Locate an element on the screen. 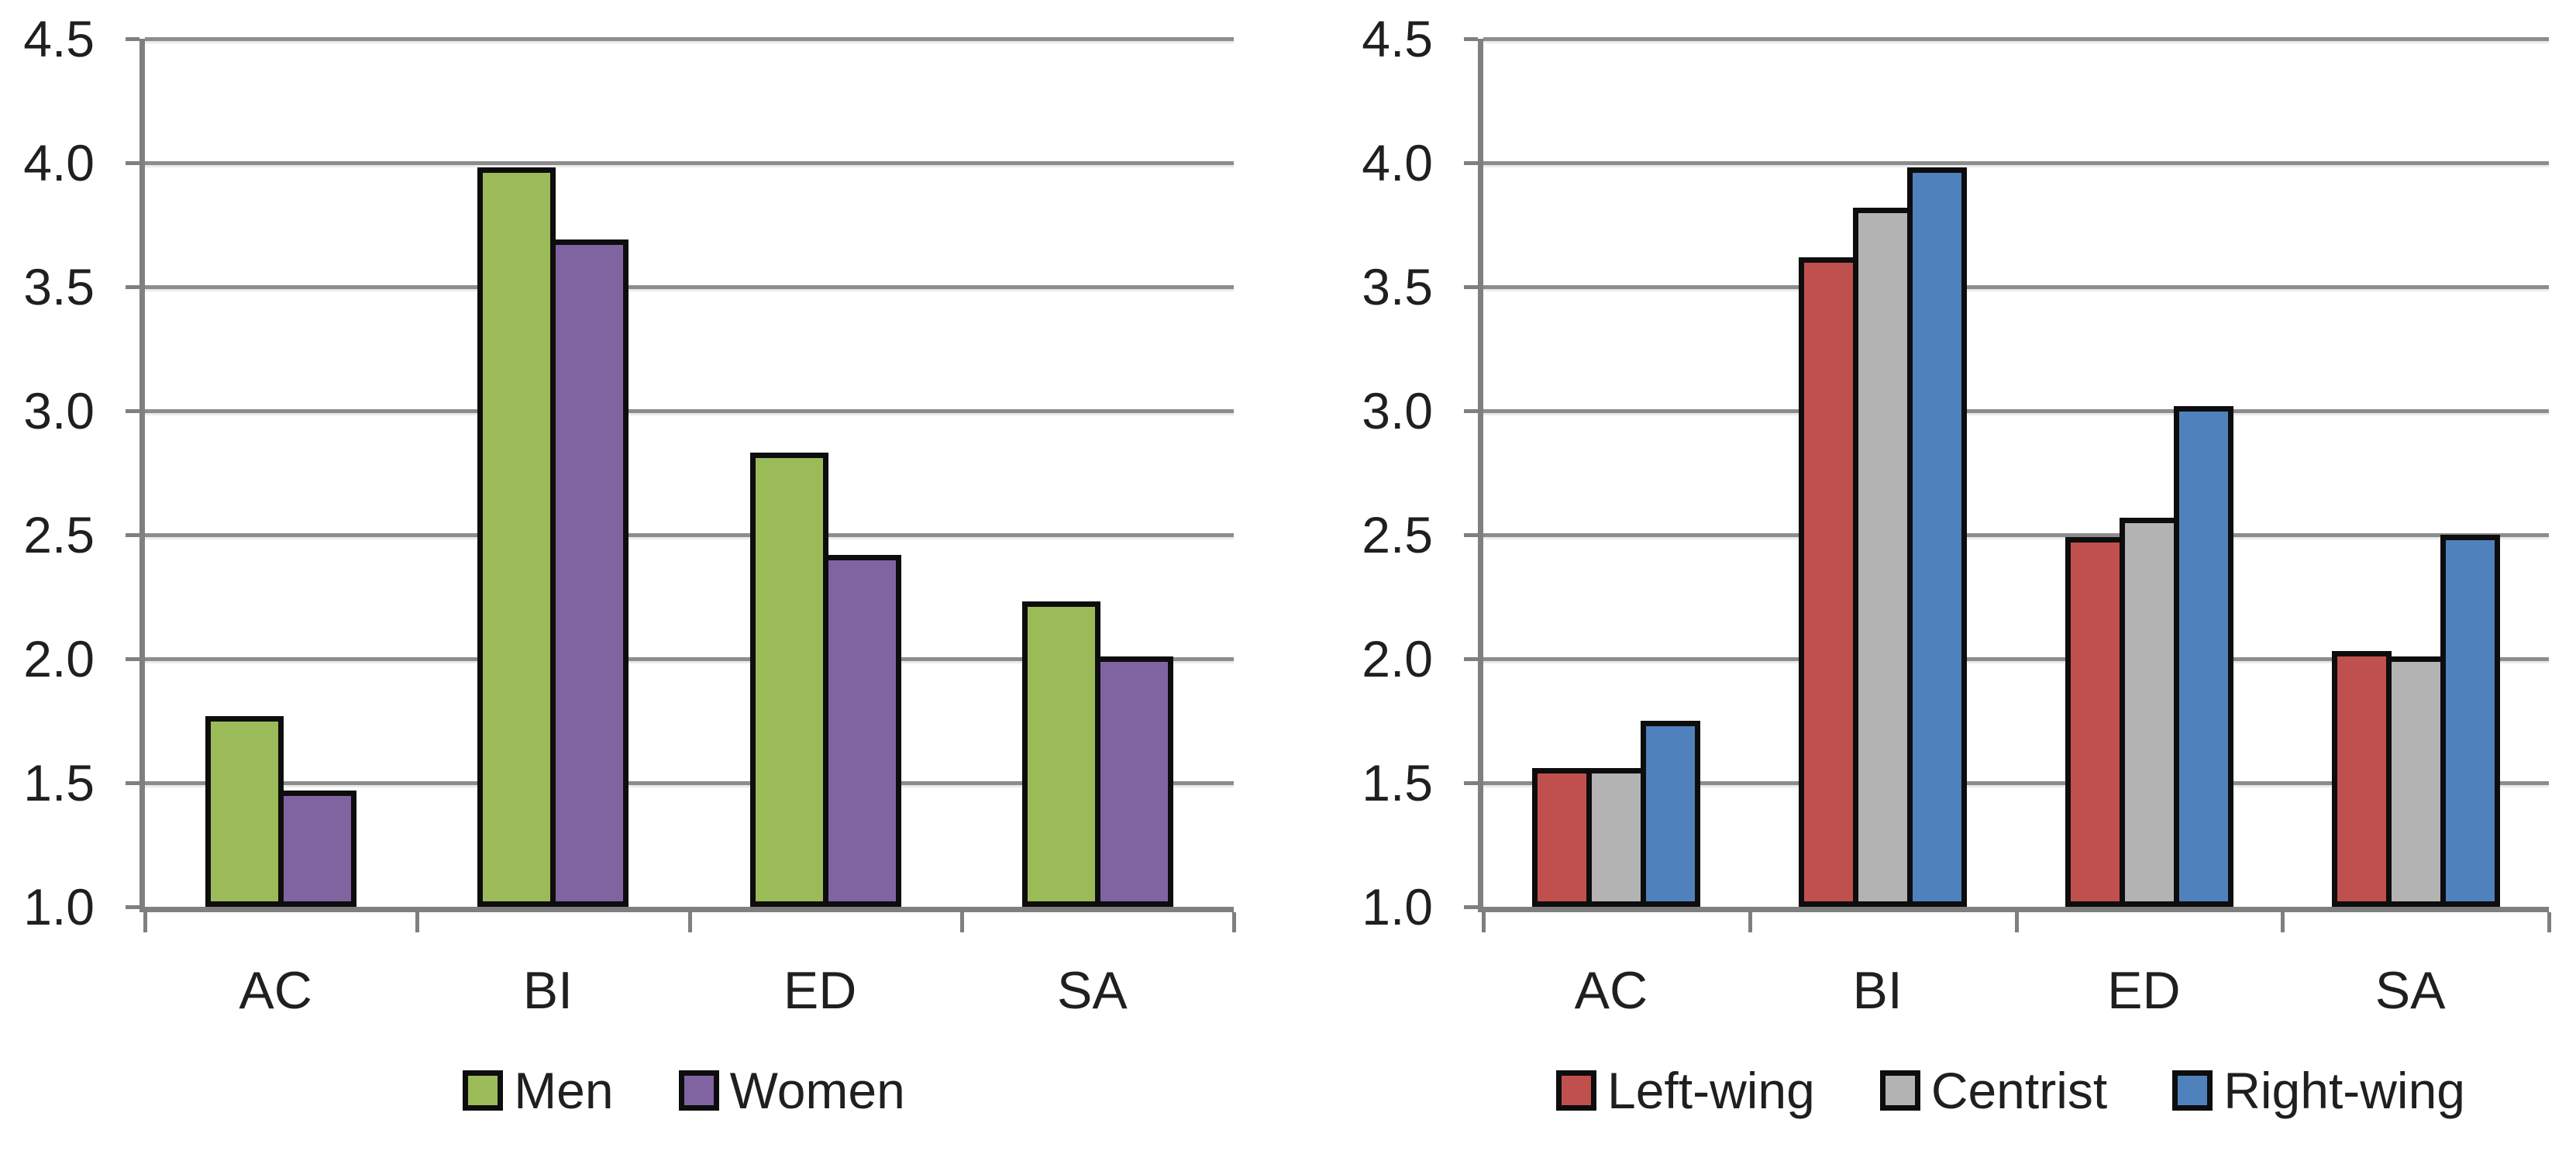 The image size is (2576, 1161). bar-left-wing-ed is located at coordinates (2095, 722).